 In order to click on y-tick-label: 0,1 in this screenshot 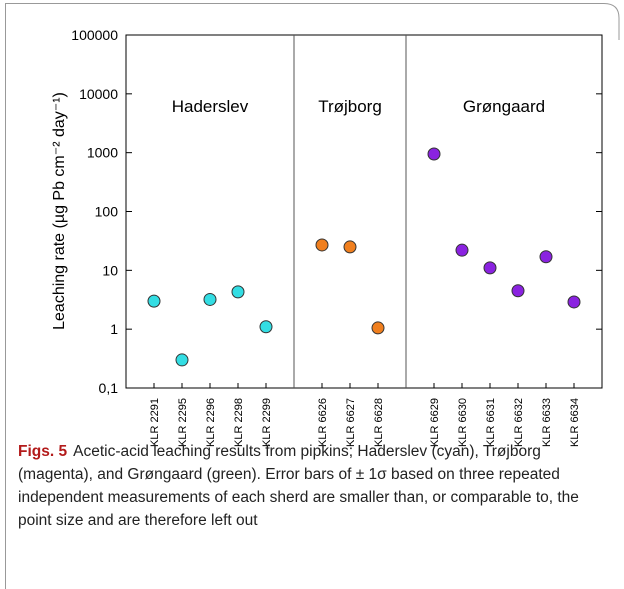, I will do `click(109, 388)`.